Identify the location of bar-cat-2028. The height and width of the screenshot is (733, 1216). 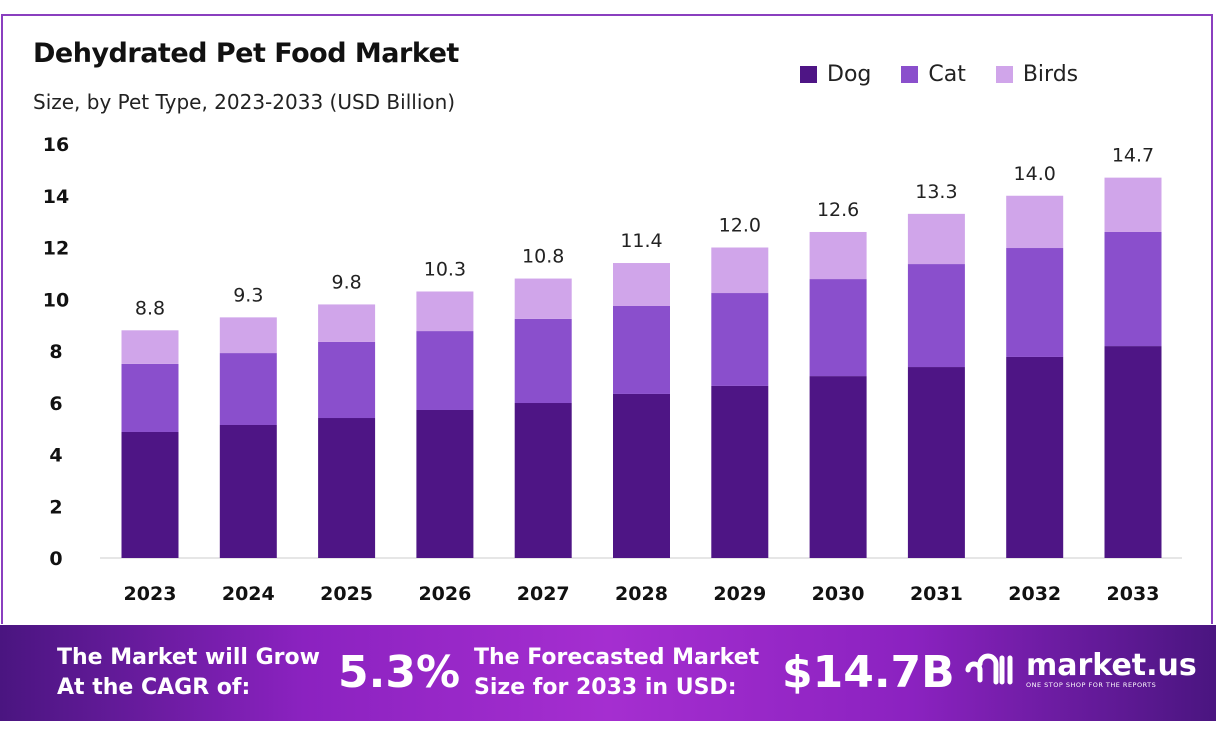
(641, 349).